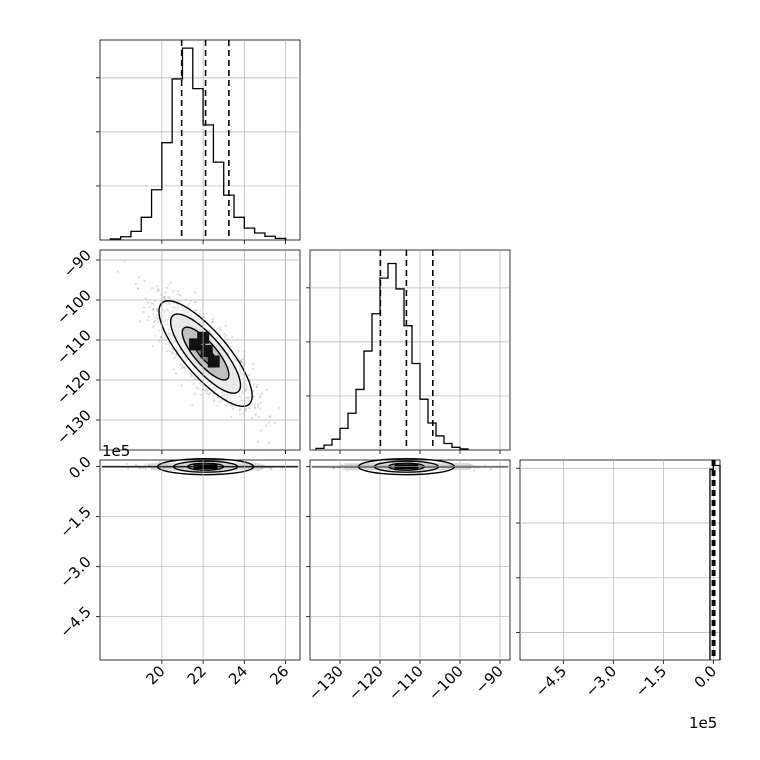  I want to click on joint-1-3-xtick-label: 26, so click(279, 675).